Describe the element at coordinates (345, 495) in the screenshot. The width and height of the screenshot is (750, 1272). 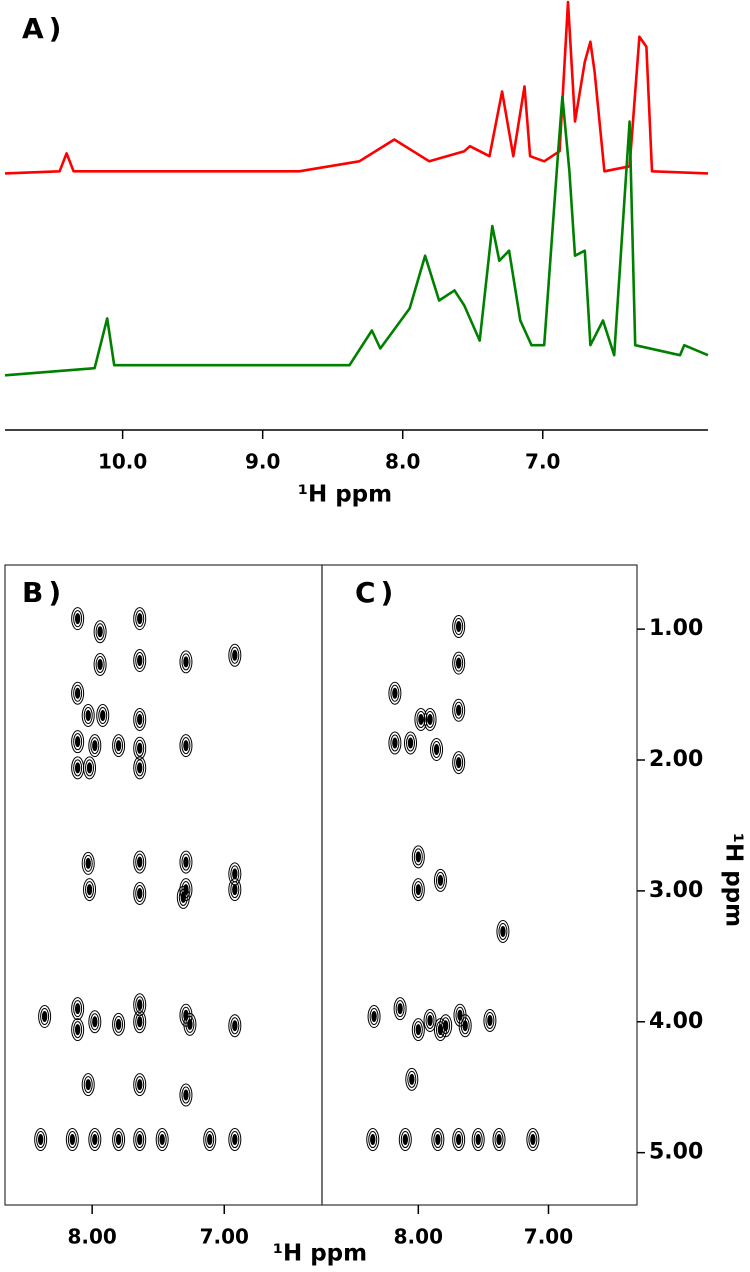
I see `x-axis-label: ¹H ppm` at that location.